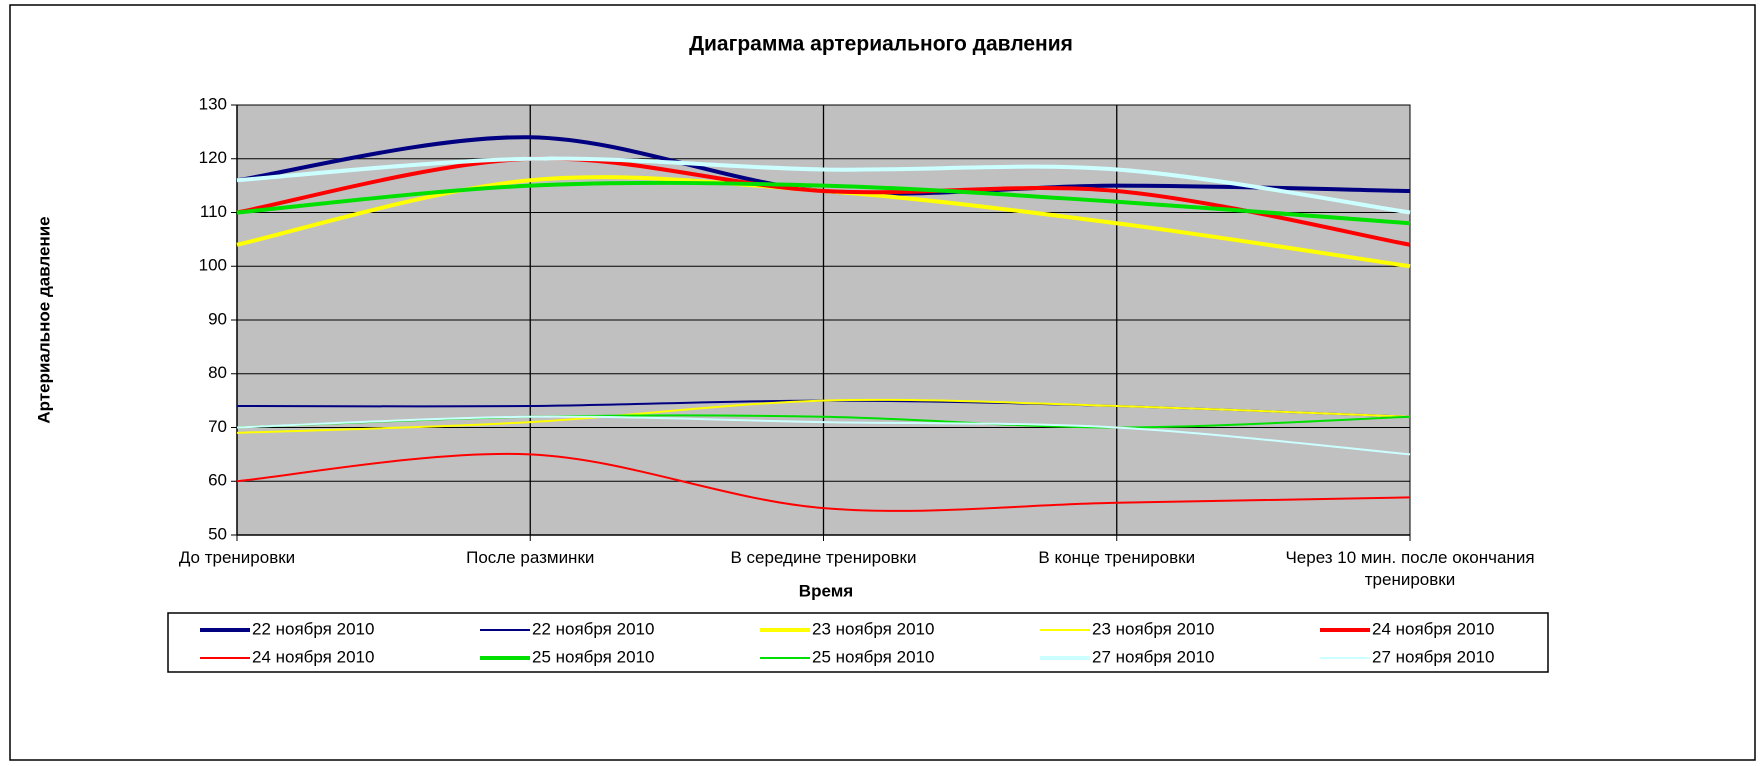 The width and height of the screenshot is (1763, 766). I want to click on y-tick-label: 120, so click(213, 157).